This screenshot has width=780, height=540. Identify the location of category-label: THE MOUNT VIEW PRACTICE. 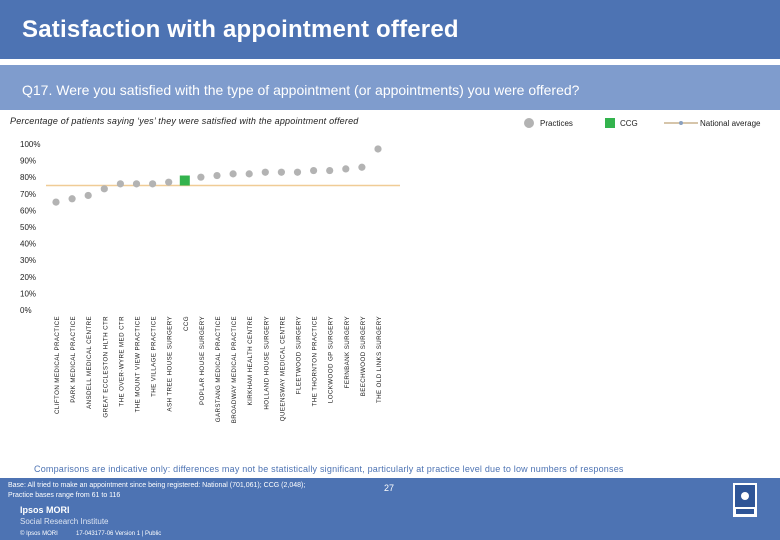
(138, 364).